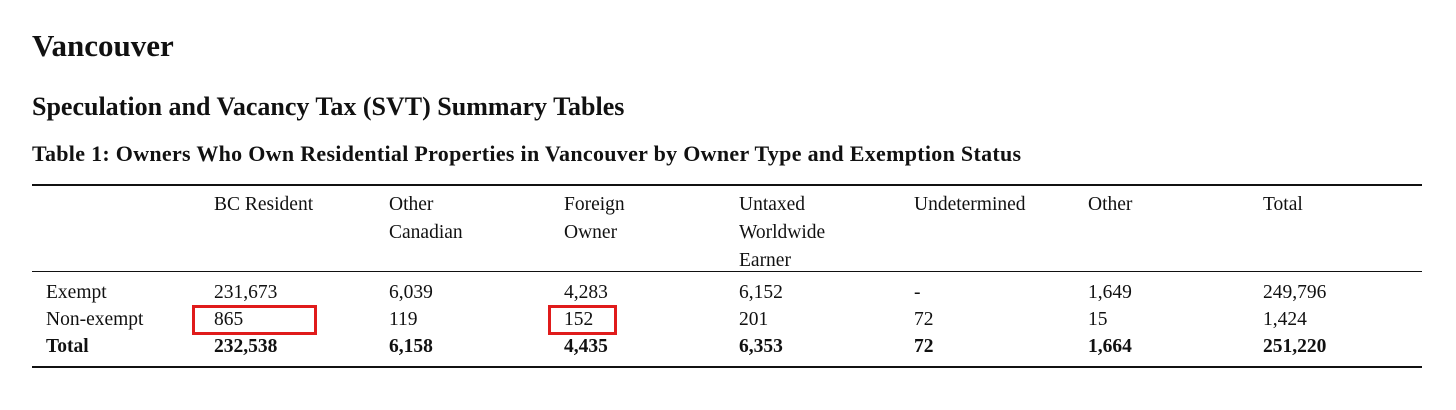  I want to click on column-header: Total, so click(1283, 204).